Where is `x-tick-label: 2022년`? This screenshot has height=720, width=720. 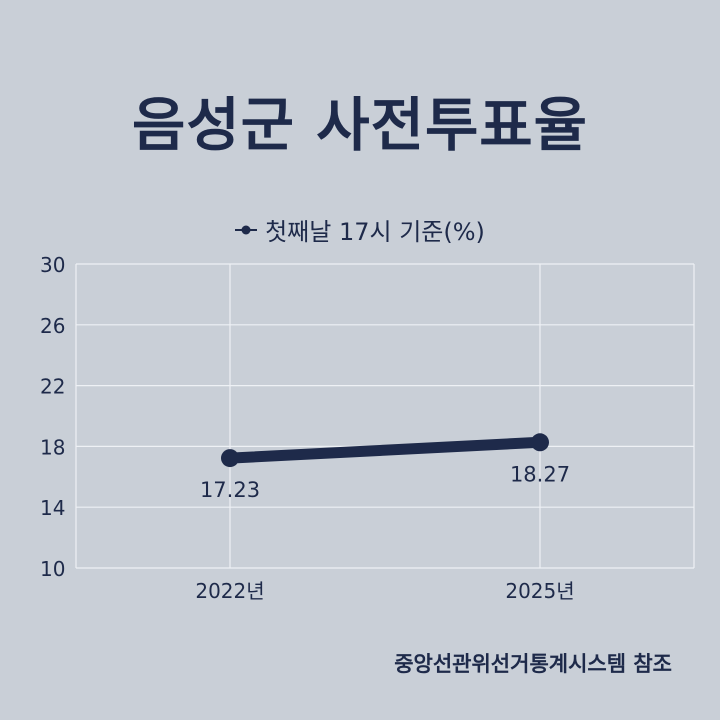
x-tick-label: 2022년 is located at coordinates (229, 591).